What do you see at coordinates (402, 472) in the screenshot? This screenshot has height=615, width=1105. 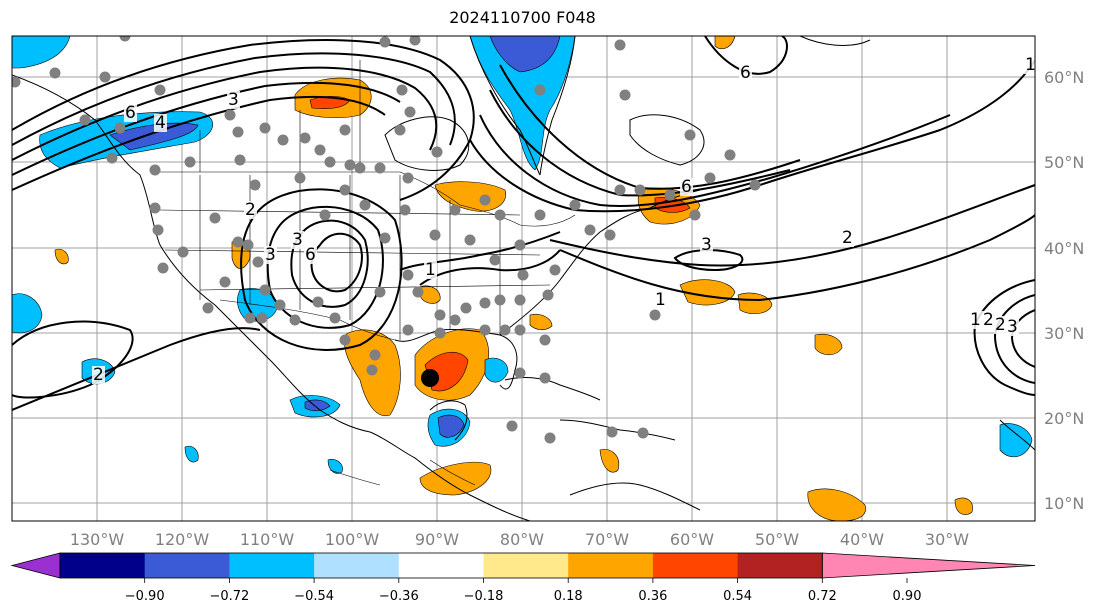 I see `central-america-borders` at bounding box center [402, 472].